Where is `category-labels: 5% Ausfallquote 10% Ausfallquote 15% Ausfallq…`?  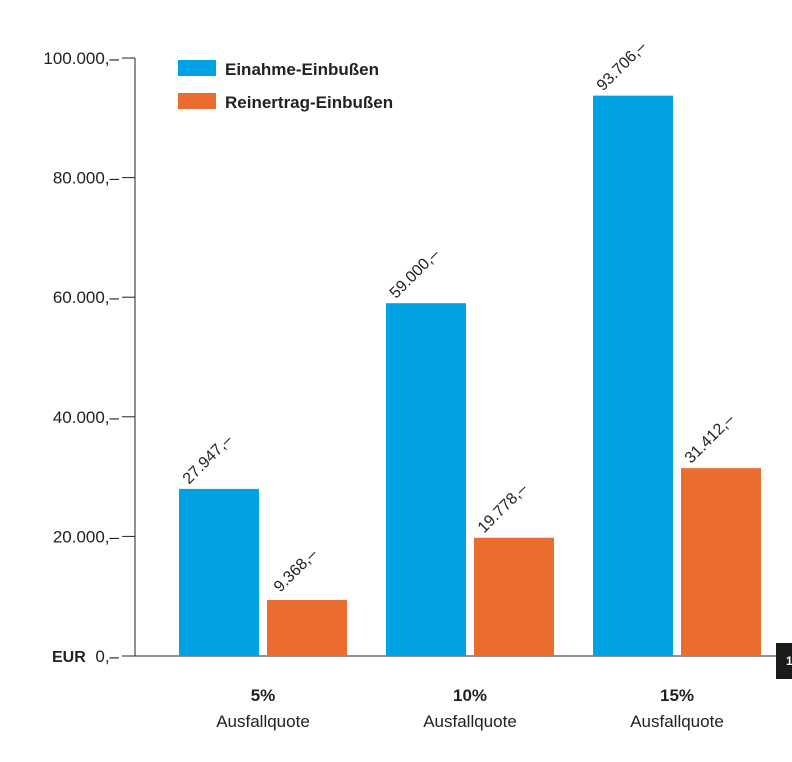
category-labels: 5% Ausfallquote 10% Ausfallquote 15% Ausfallq… is located at coordinates (470, 708).